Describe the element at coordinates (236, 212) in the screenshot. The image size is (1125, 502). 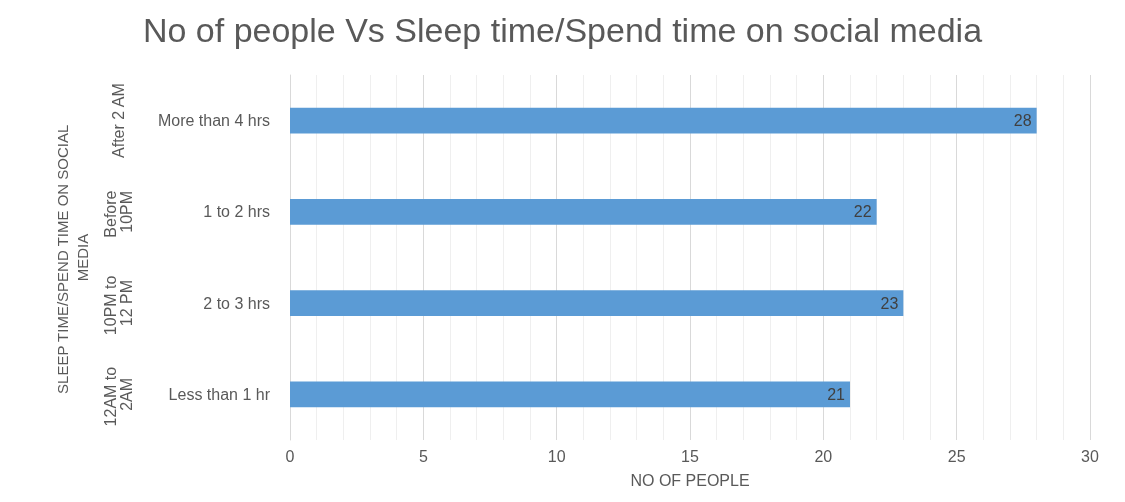
I see `y-tick-label: 1 to 2 hrs` at that location.